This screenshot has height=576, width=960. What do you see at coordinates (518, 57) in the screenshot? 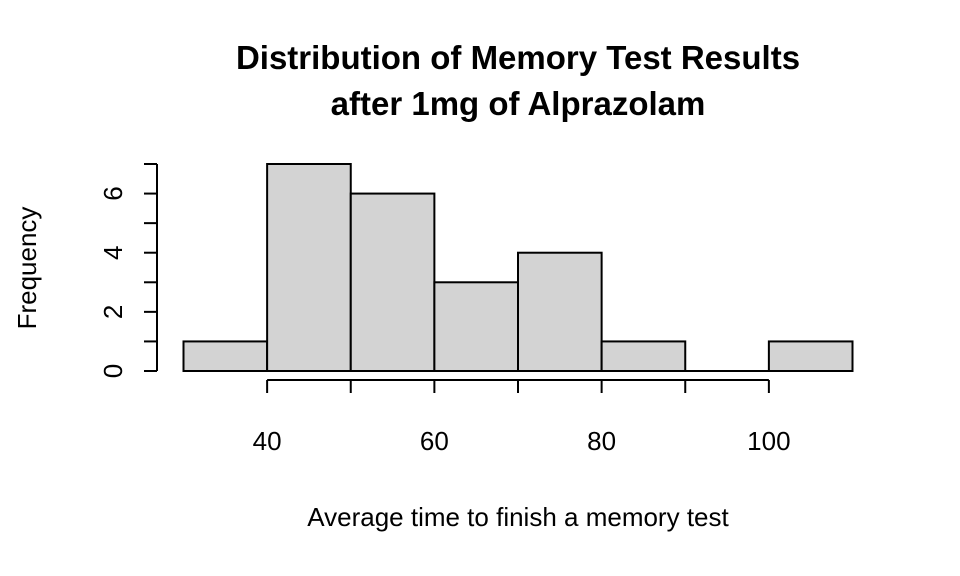
I see `chart-title-line1: Distribution of Memory Test Results` at bounding box center [518, 57].